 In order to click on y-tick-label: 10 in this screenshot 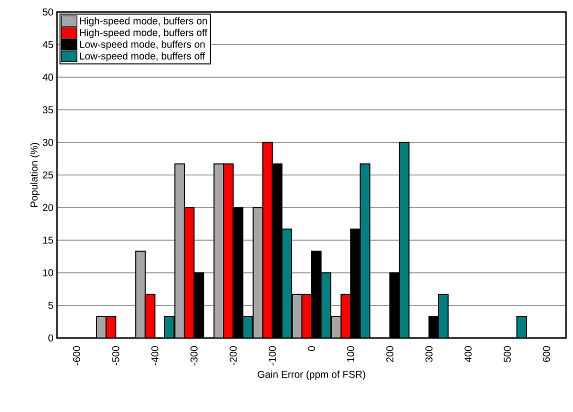, I will do `click(48, 272)`.